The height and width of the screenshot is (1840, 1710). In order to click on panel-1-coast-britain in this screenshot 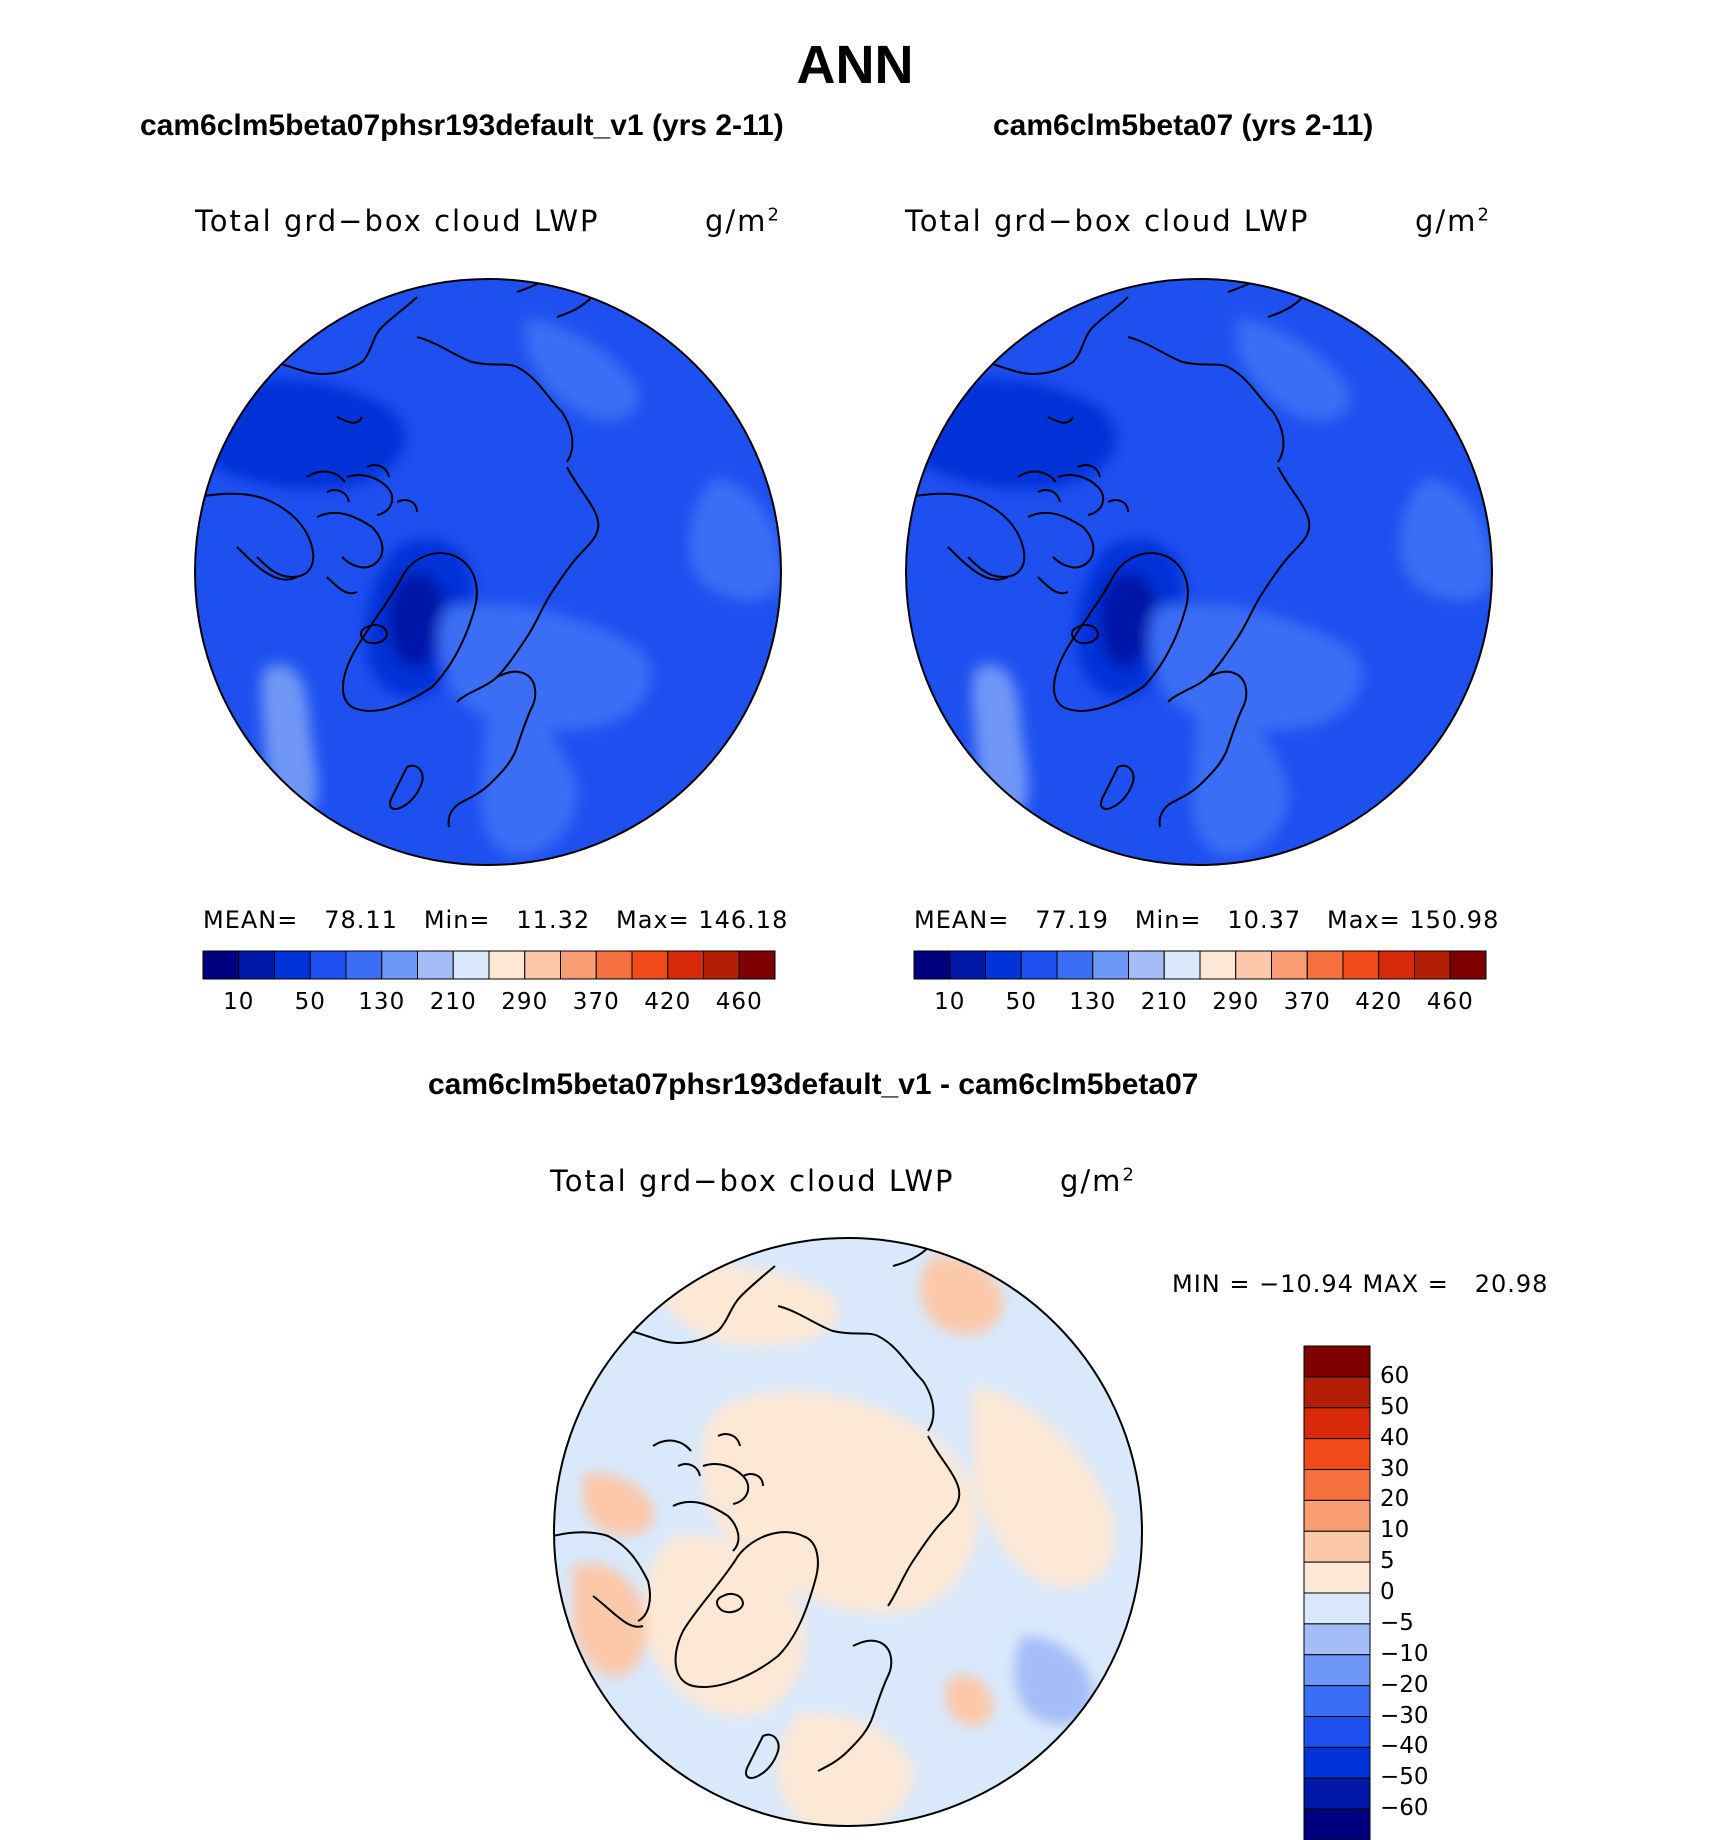, I will do `click(406, 787)`.